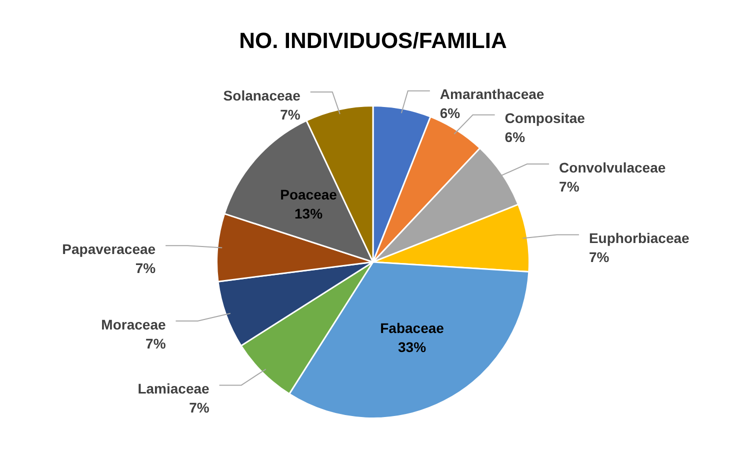 The height and width of the screenshot is (453, 733). Describe the element at coordinates (309, 194) in the screenshot. I see `slice-label: Poaceae` at that location.